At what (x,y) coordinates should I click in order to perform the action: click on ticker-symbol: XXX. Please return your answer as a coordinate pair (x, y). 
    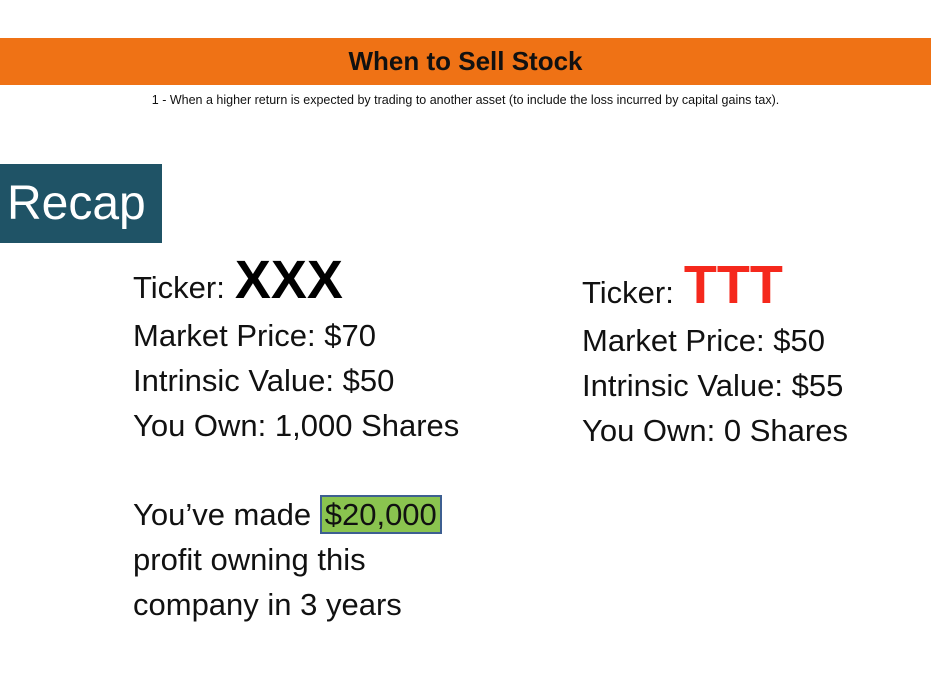
    Looking at the image, I should click on (288, 280).